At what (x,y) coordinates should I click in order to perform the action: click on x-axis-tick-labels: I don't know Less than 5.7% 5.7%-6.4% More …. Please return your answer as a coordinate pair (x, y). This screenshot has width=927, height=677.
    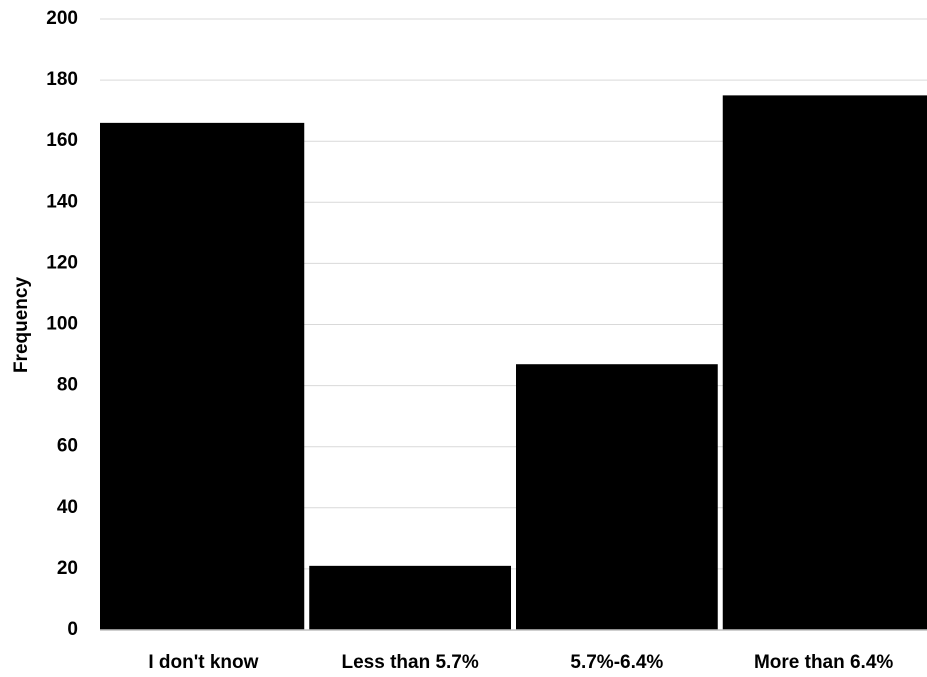
    Looking at the image, I should click on (520, 662).